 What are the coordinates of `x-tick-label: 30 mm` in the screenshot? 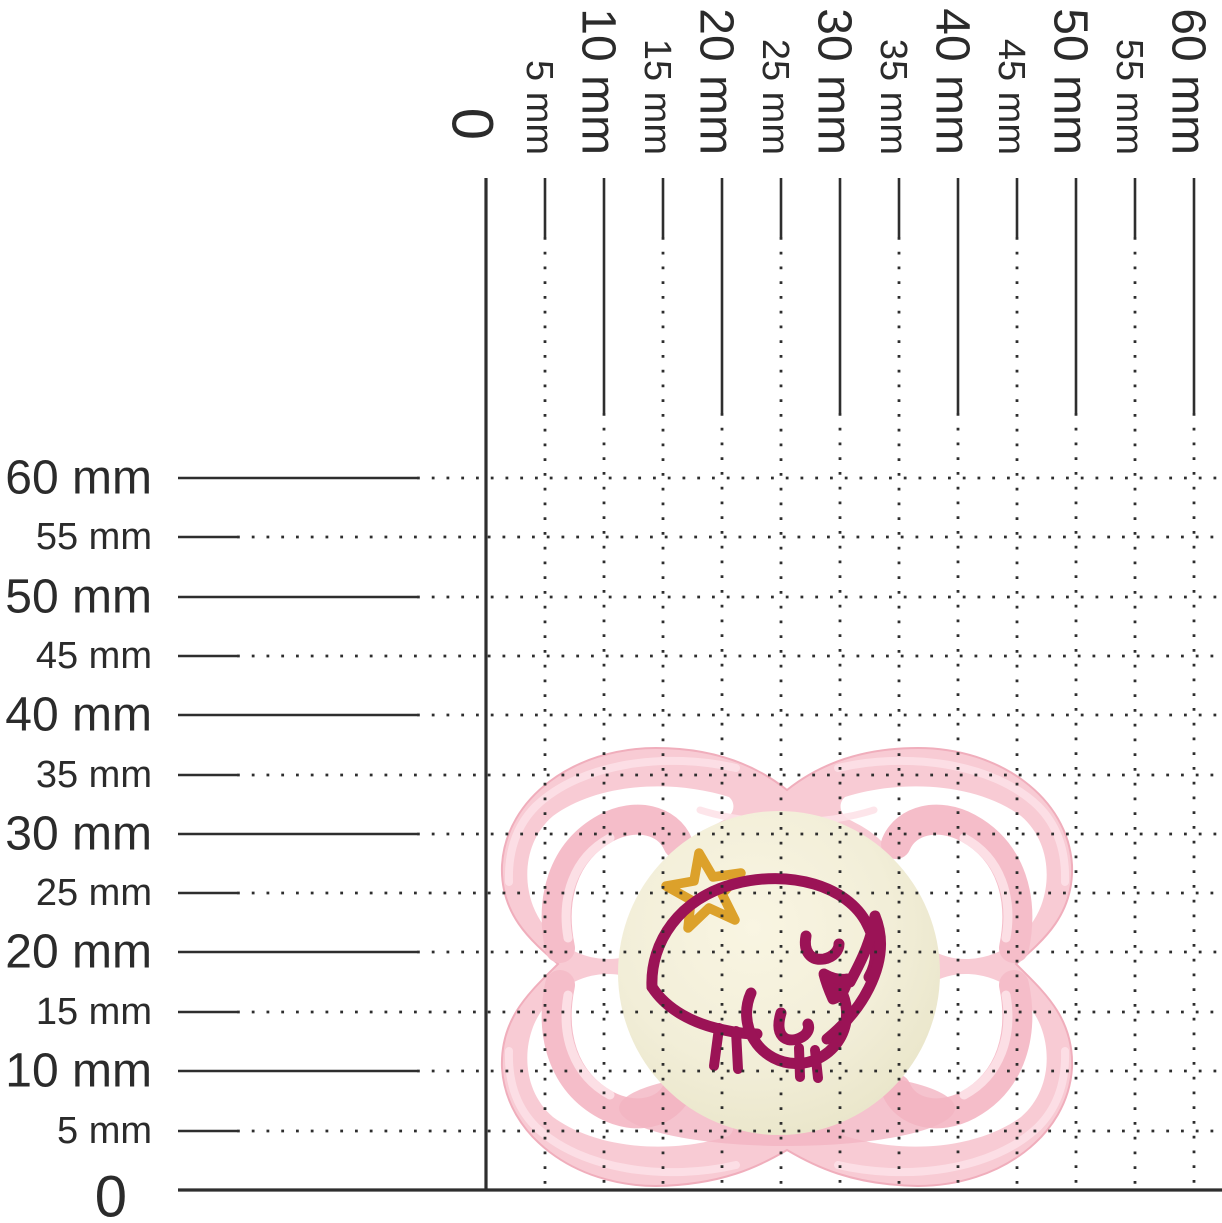 It's located at (834, 81).